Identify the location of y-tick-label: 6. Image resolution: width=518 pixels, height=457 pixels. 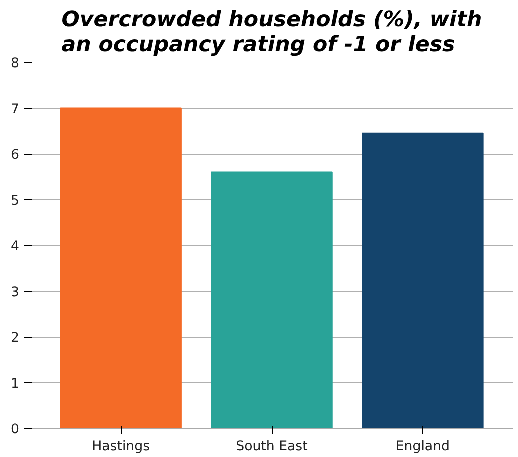
(15, 155).